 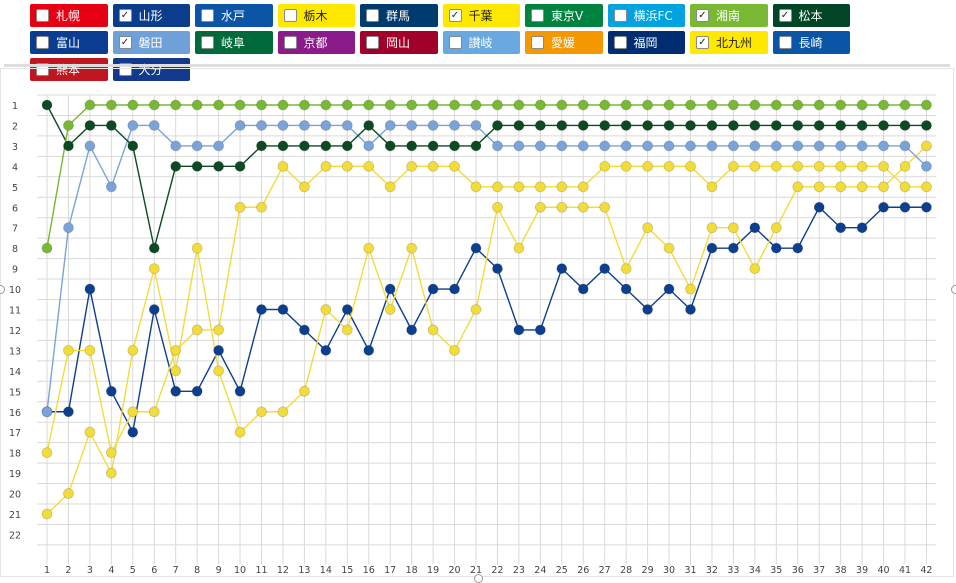 I want to click on team-toggle: ✓ 磐田, so click(x=151, y=42).